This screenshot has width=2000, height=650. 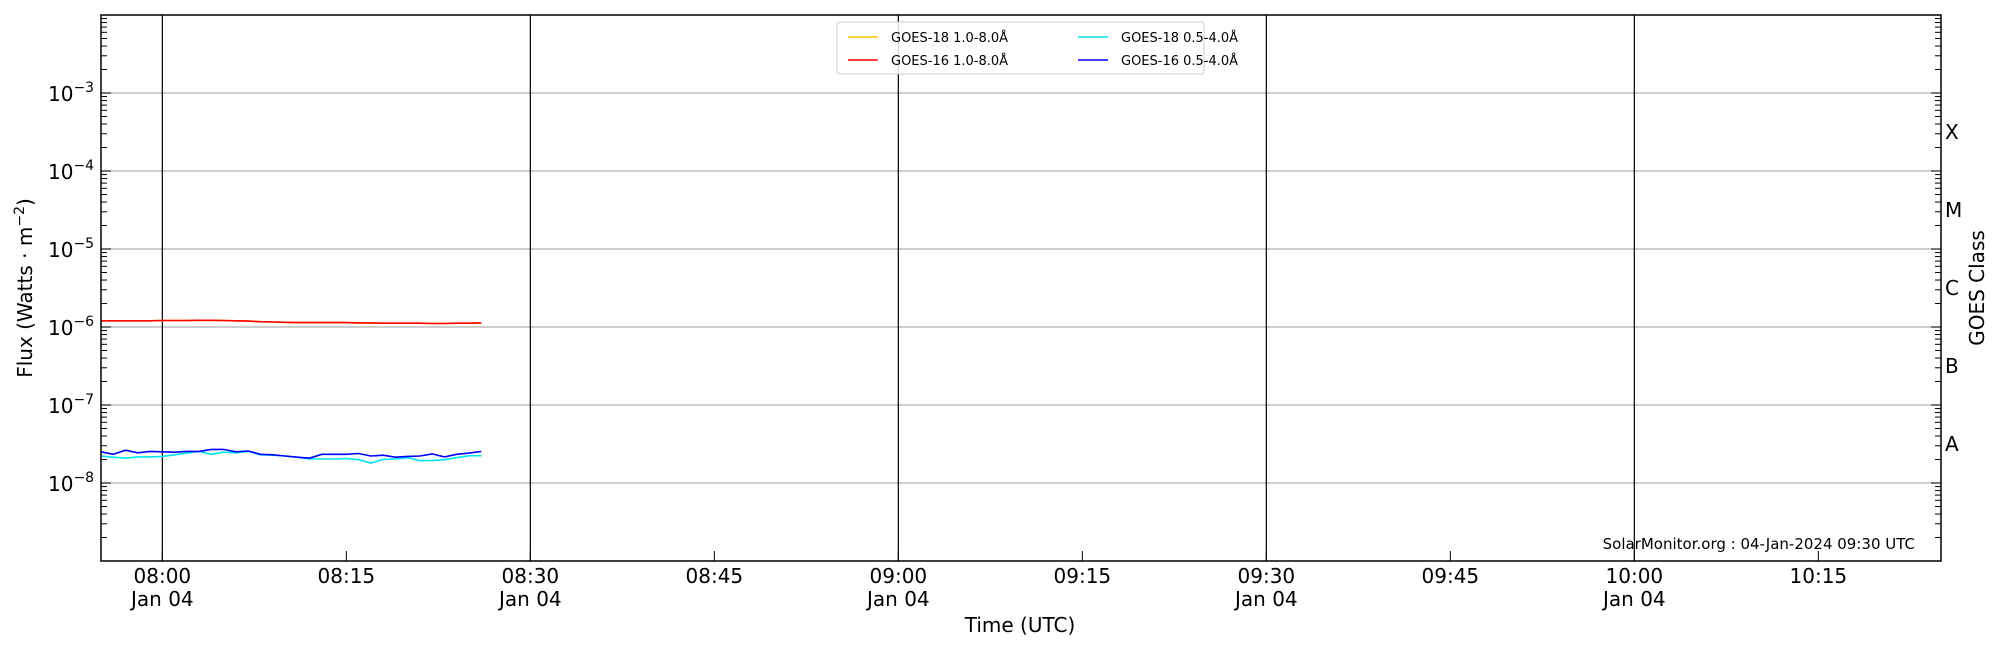 I want to click on y-axis-label-main: Flux (Watts · m, so click(x=25, y=302).